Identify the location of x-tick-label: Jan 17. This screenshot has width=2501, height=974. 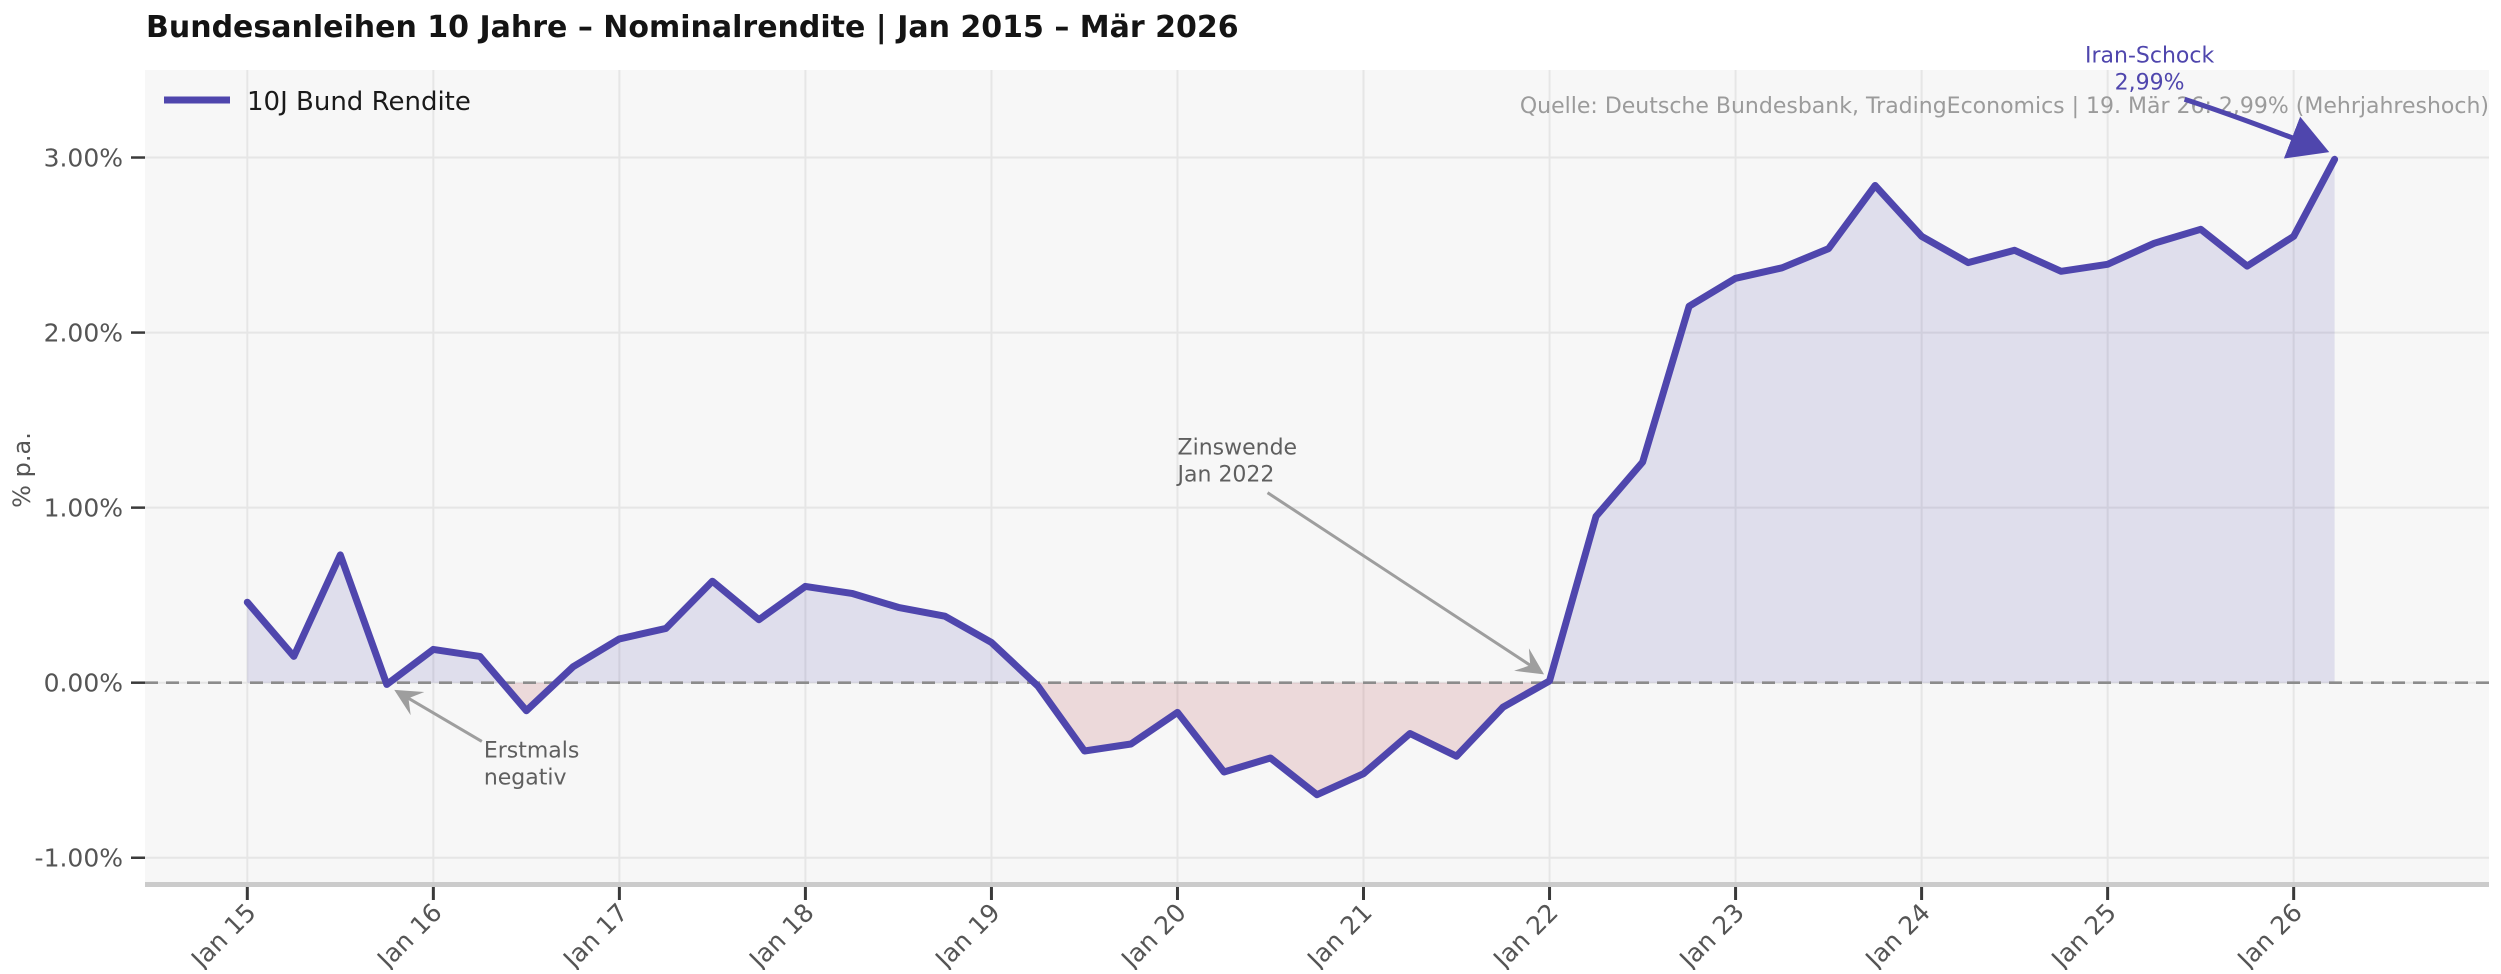
(594, 934).